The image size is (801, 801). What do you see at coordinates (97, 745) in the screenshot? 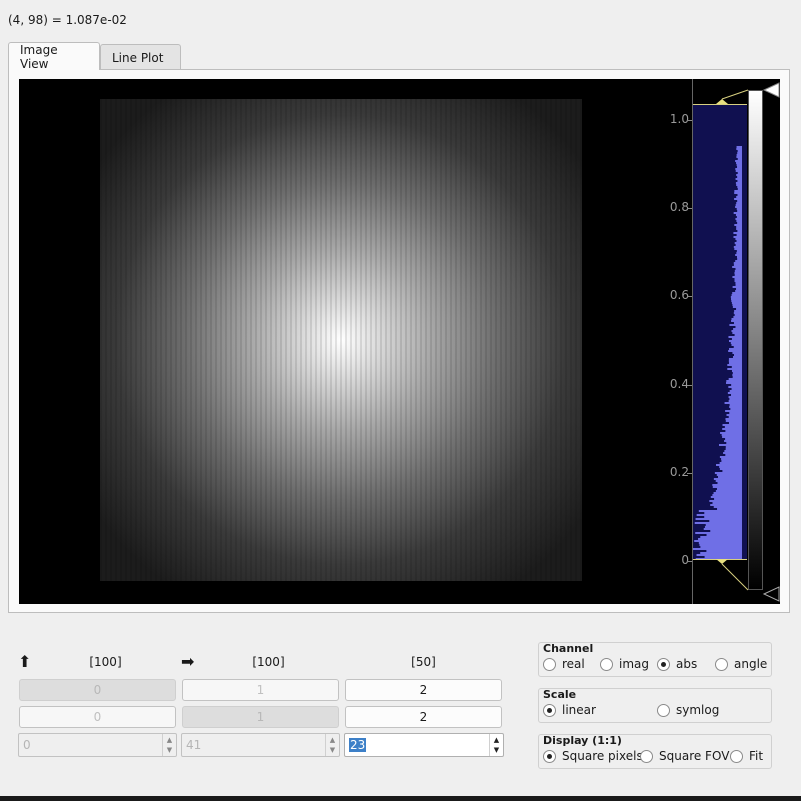
I see `dim0-spinbox: 0 ▲ ▼` at bounding box center [97, 745].